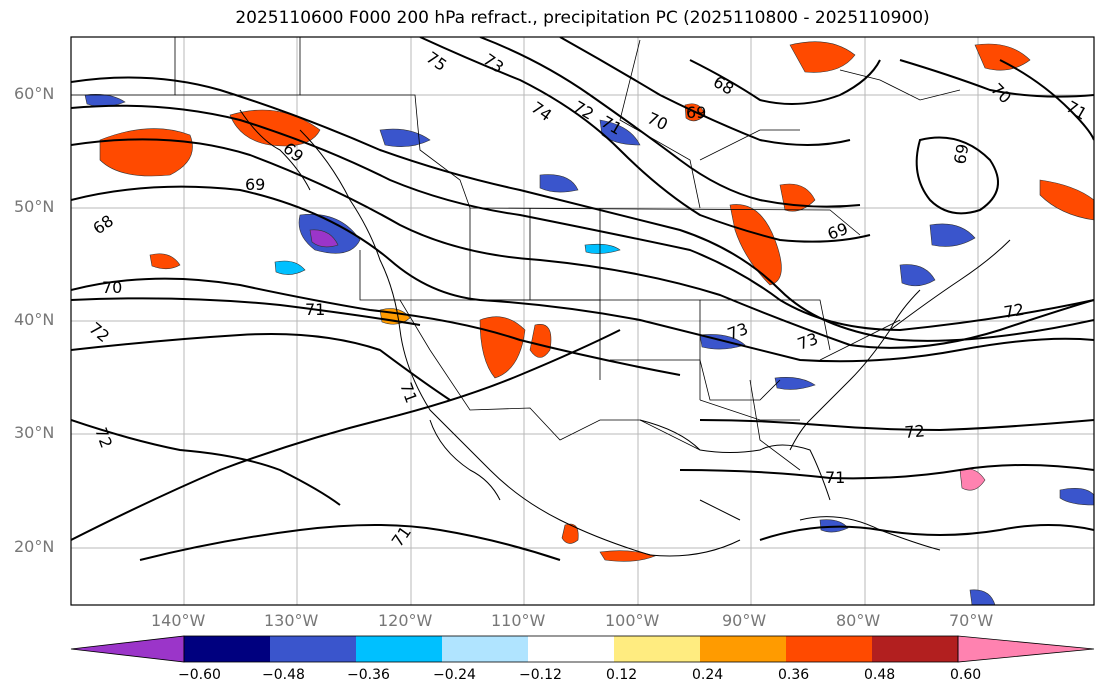  I want to click on lon-label: 130°W, so click(291, 620).